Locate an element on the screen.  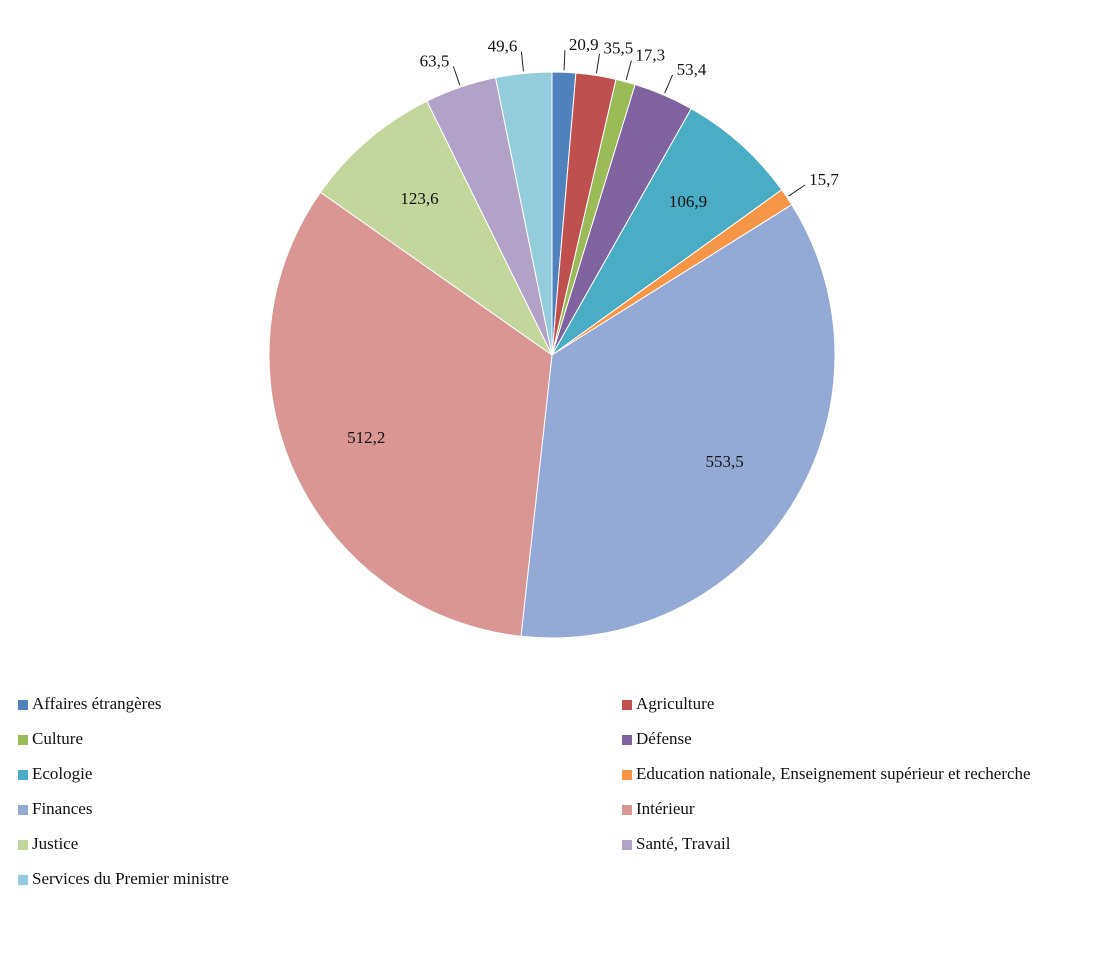
data-label: 512,2 is located at coordinates (366, 437).